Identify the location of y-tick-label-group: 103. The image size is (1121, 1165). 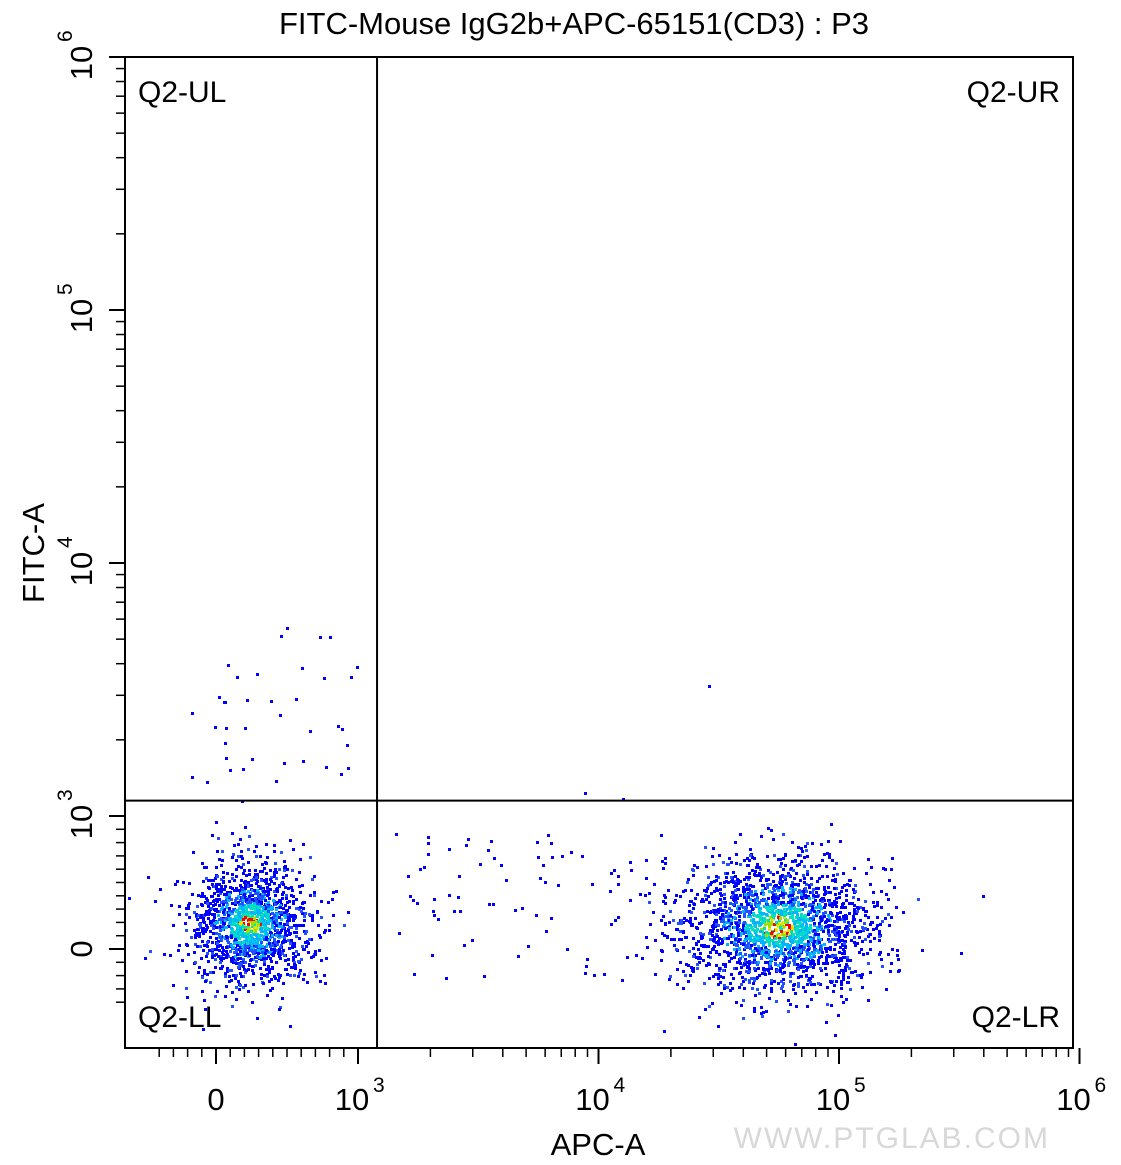
(76, 814).